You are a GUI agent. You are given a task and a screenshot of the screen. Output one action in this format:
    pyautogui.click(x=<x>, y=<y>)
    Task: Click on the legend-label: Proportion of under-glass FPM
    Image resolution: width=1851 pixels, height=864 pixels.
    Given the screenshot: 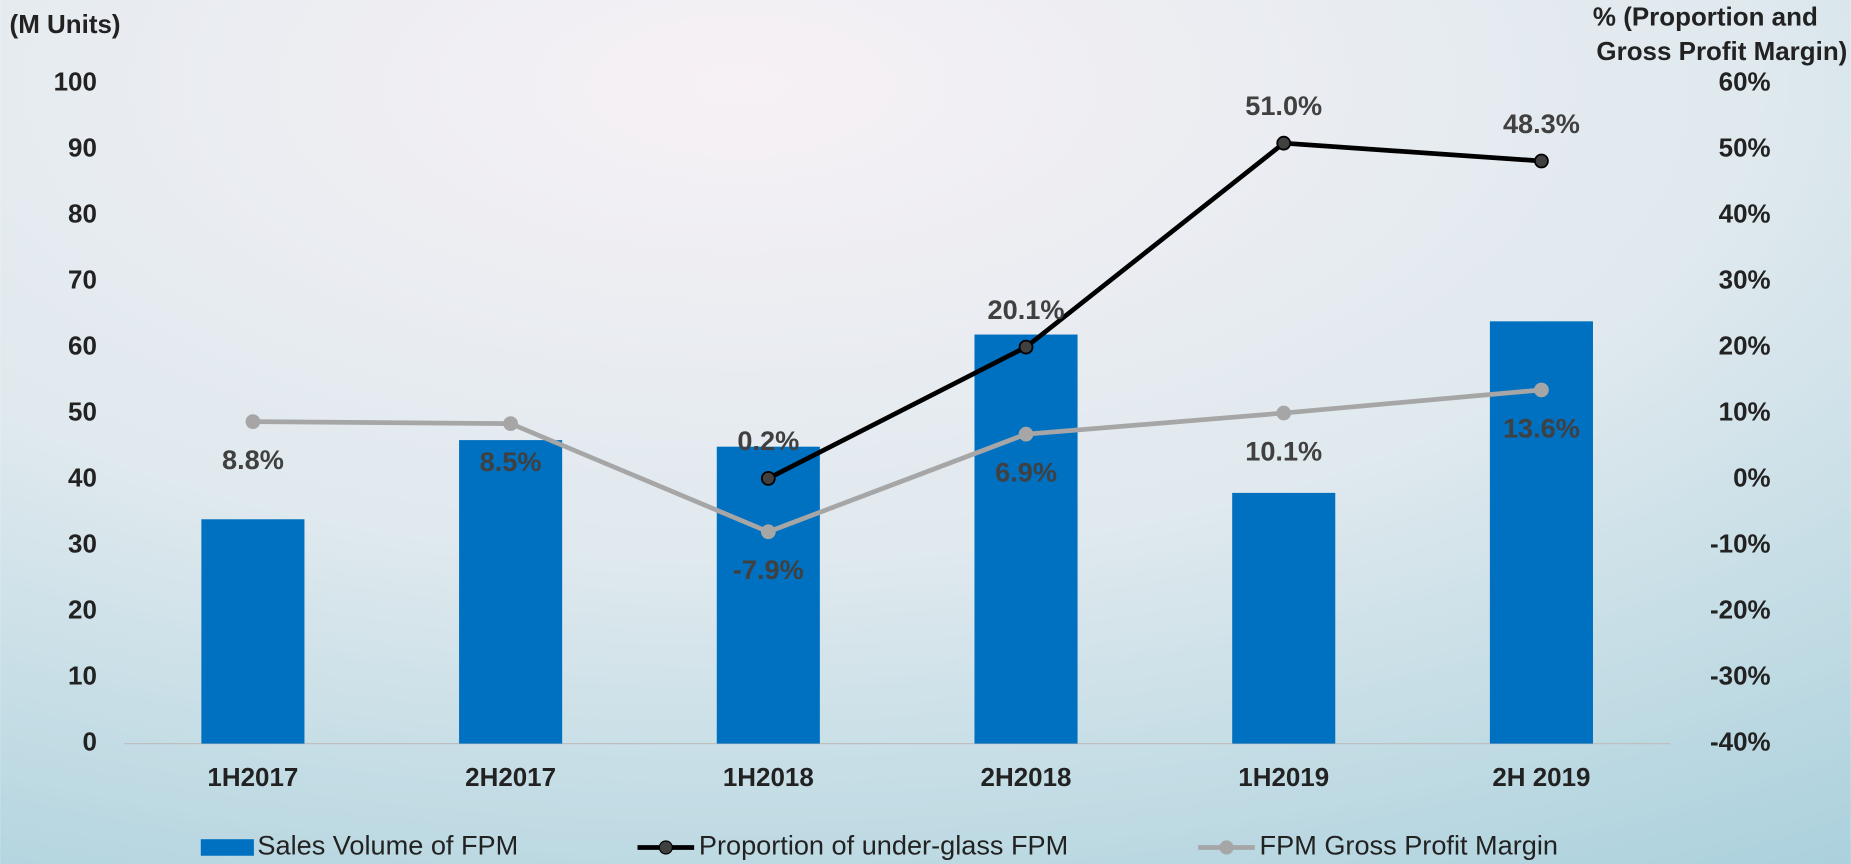 What is the action you would take?
    pyautogui.click(x=883, y=845)
    